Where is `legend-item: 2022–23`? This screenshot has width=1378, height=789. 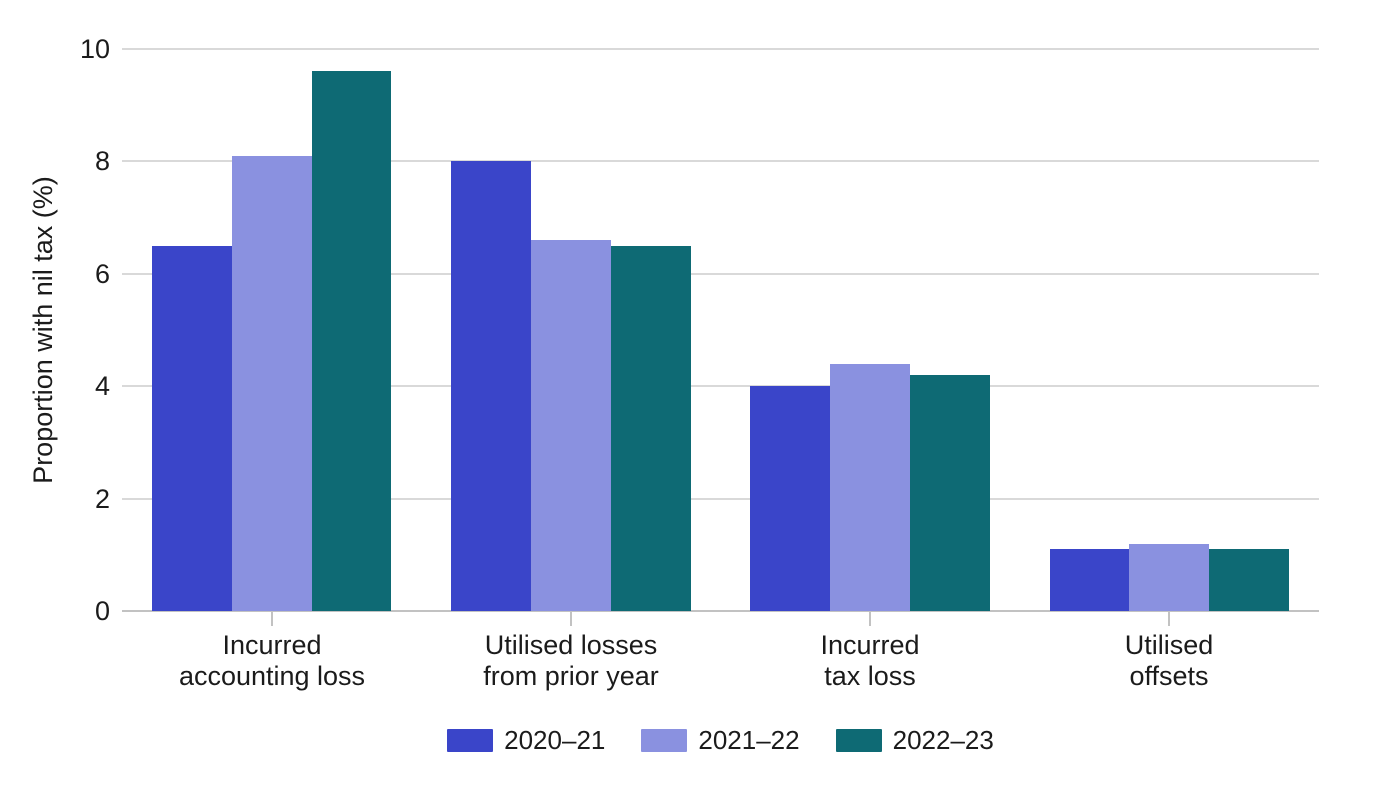
legend-item: 2022–23 is located at coordinates (914, 740).